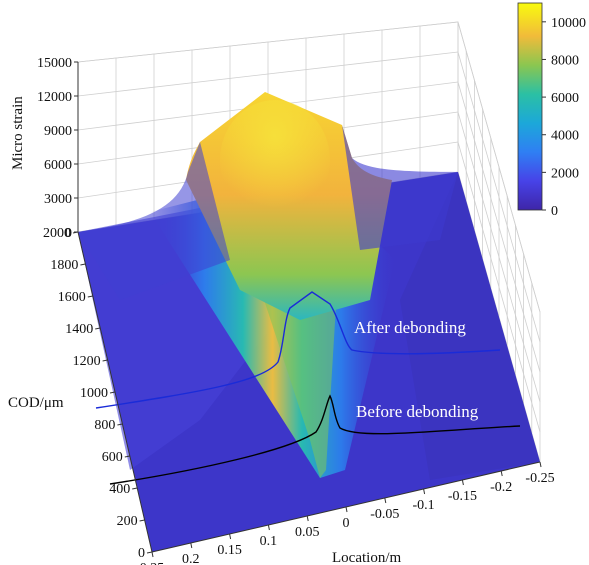  I want to click on colorbar-gradient, so click(530, 106).